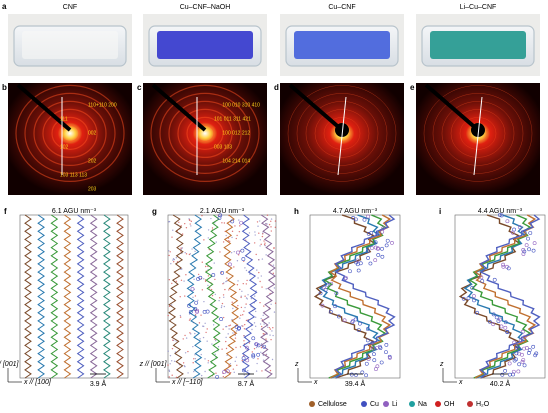 This screenshot has width=548, height=413. Describe the element at coordinates (241, 105) in the screenshot. I see `reflection-label: 100 010 310 410` at that location.